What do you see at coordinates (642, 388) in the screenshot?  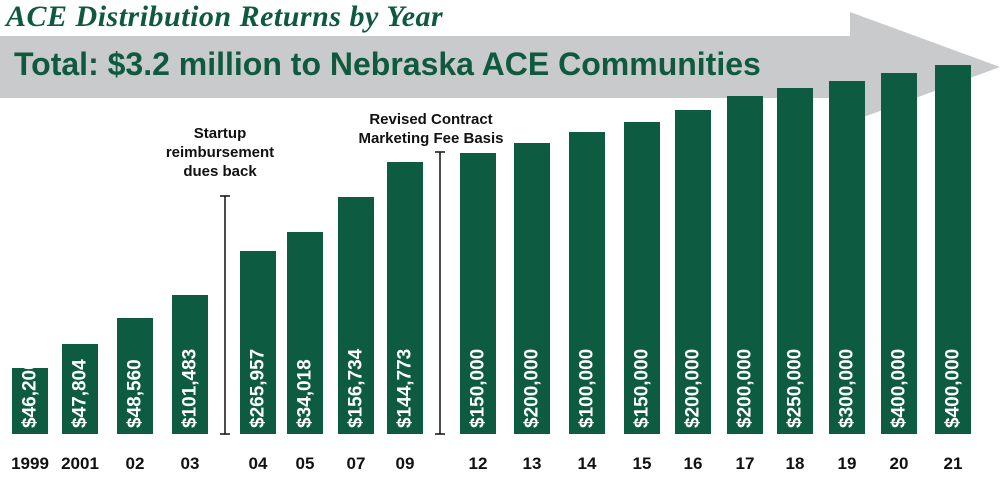 I see `data-label-15: $150,000` at bounding box center [642, 388].